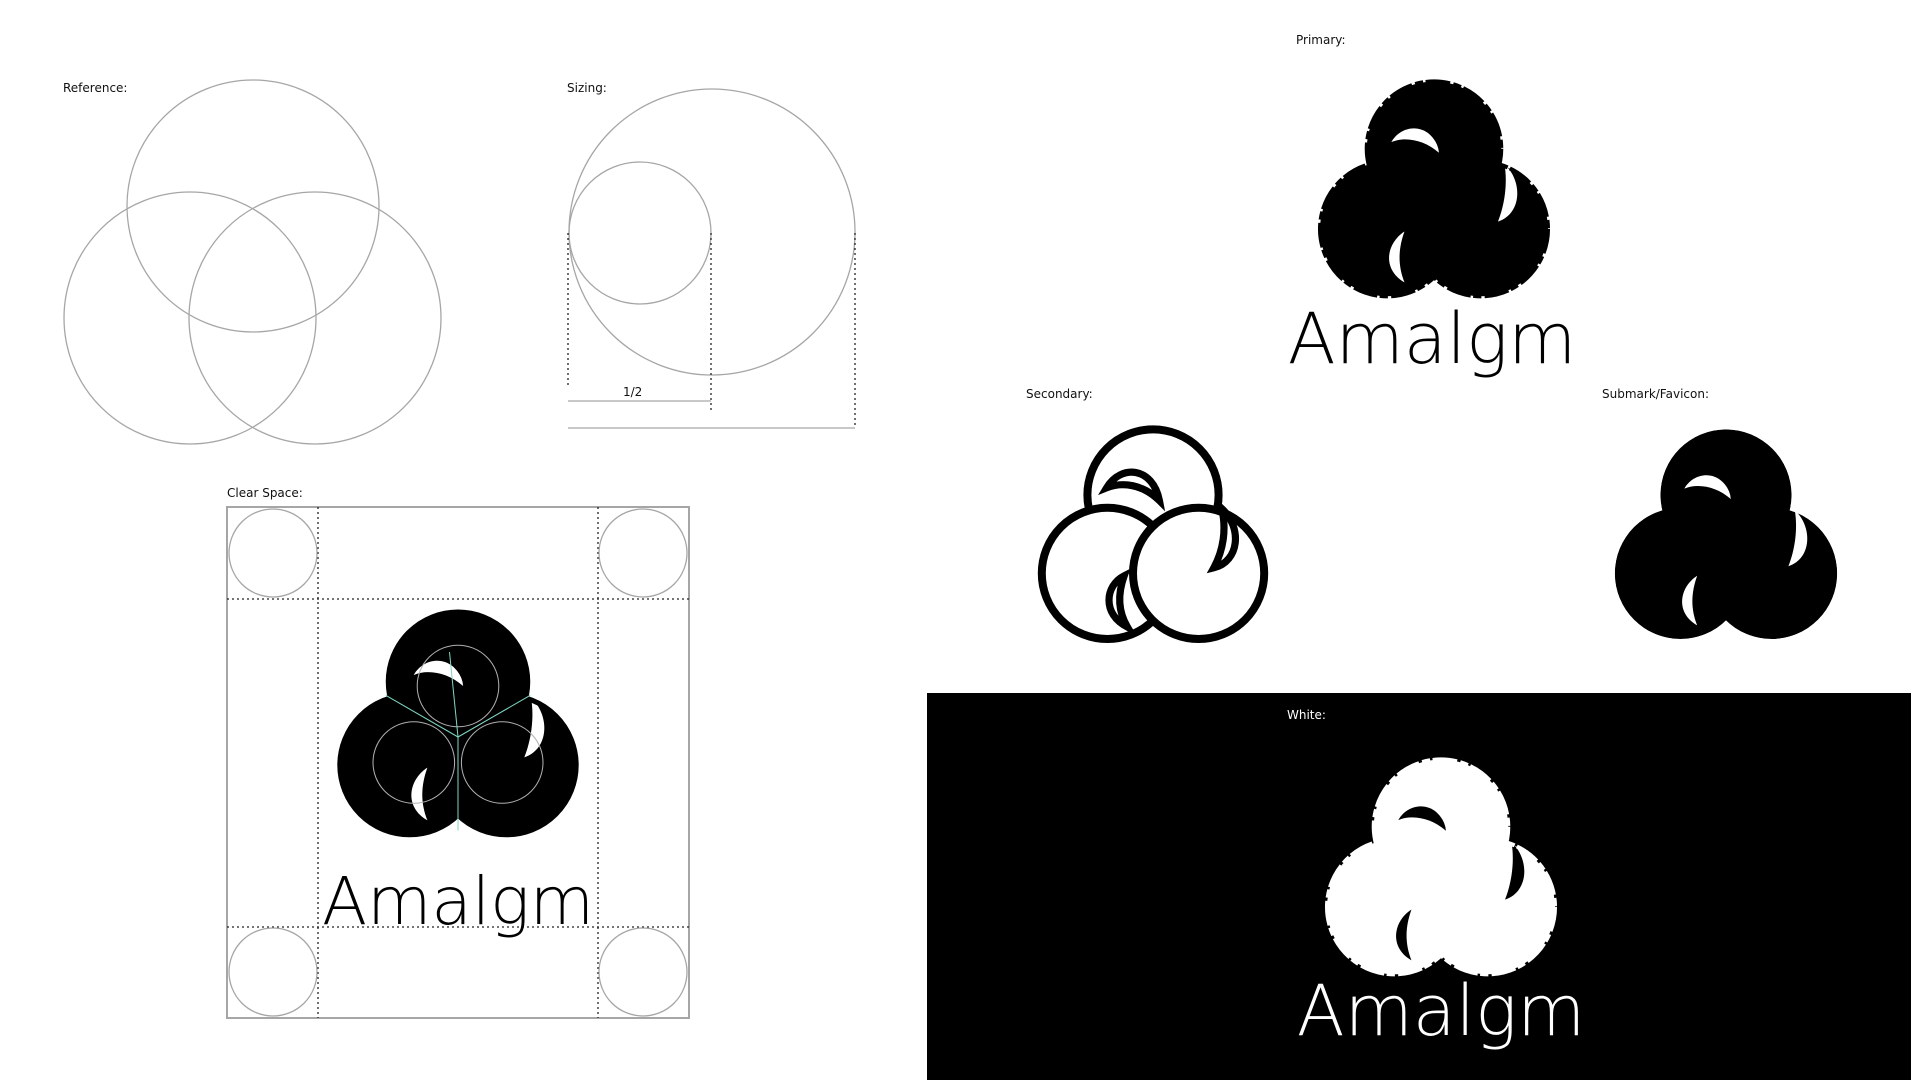 Image resolution: width=1911 pixels, height=1080 pixels. I want to click on clear-space-label: Clear Space:, so click(265, 493).